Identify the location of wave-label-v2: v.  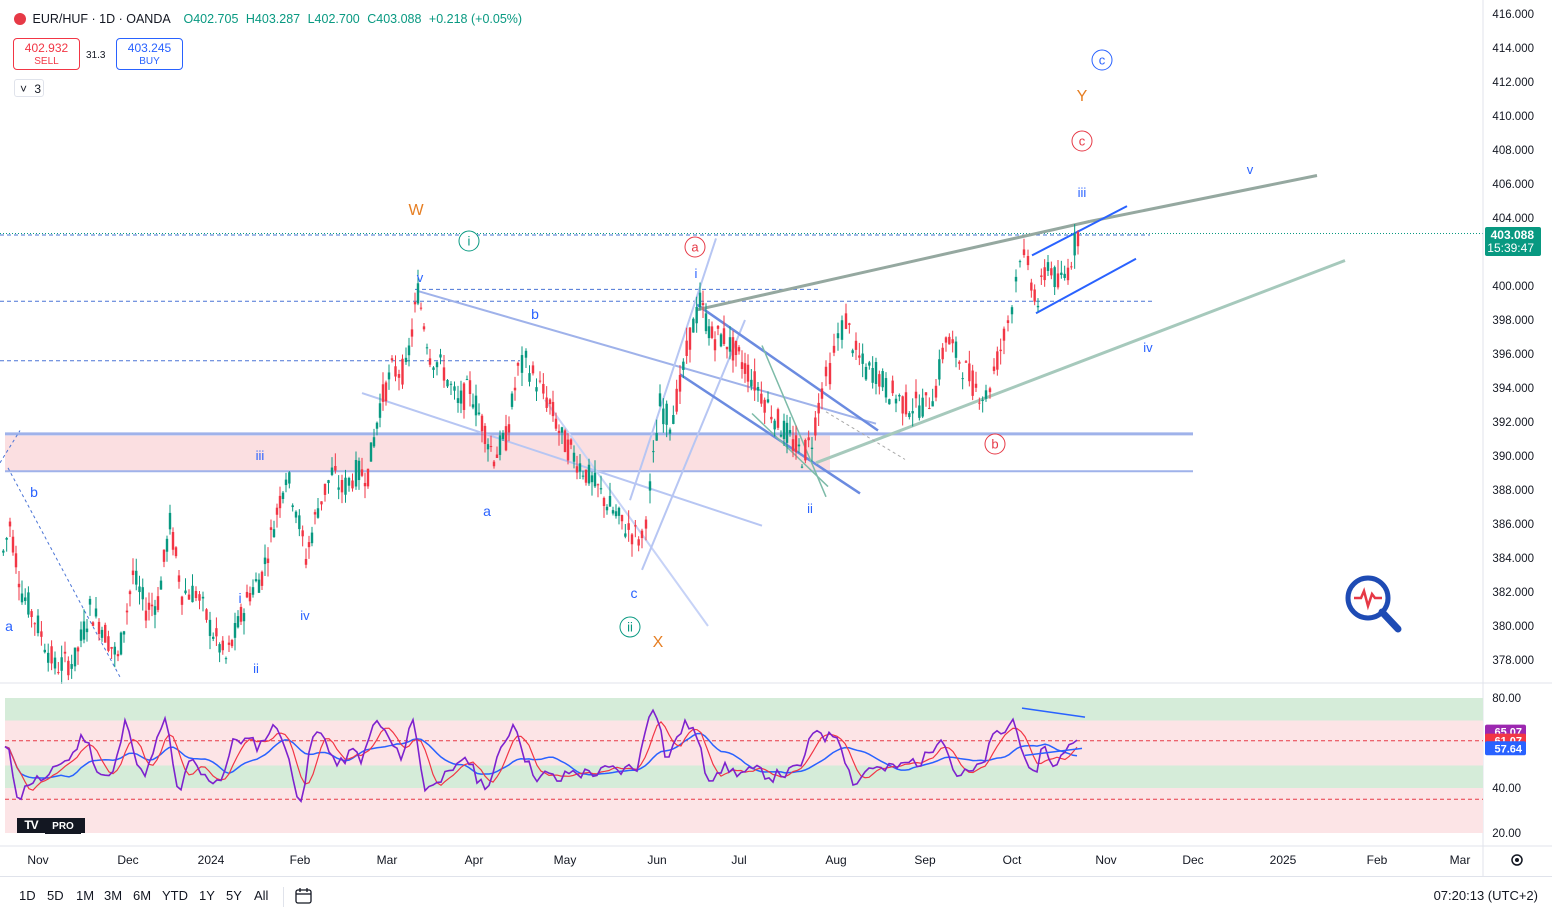
(1250, 169).